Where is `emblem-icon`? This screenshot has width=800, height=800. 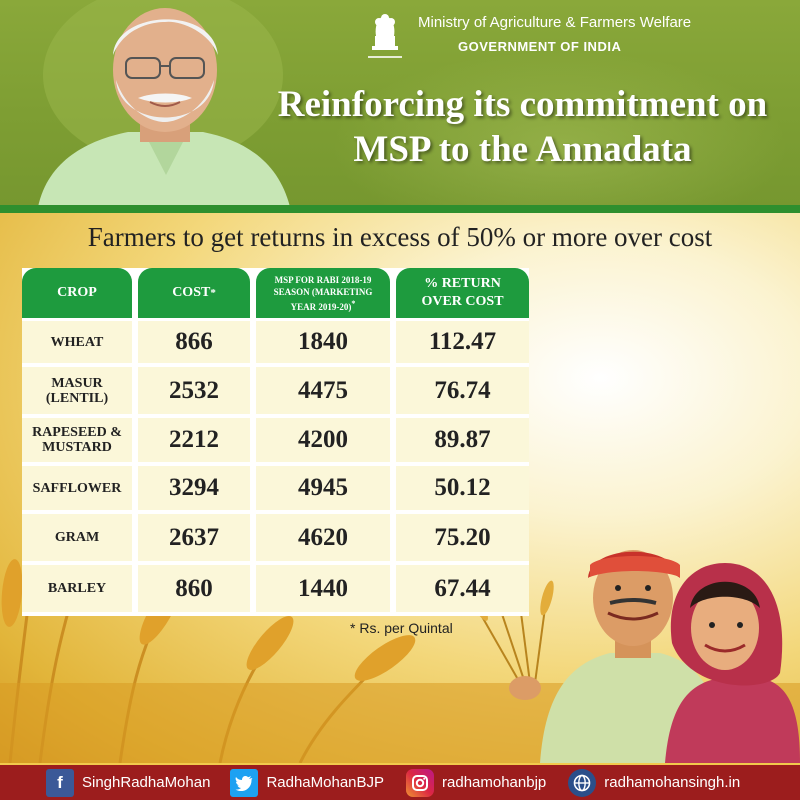
emblem-icon is located at coordinates (385, 36).